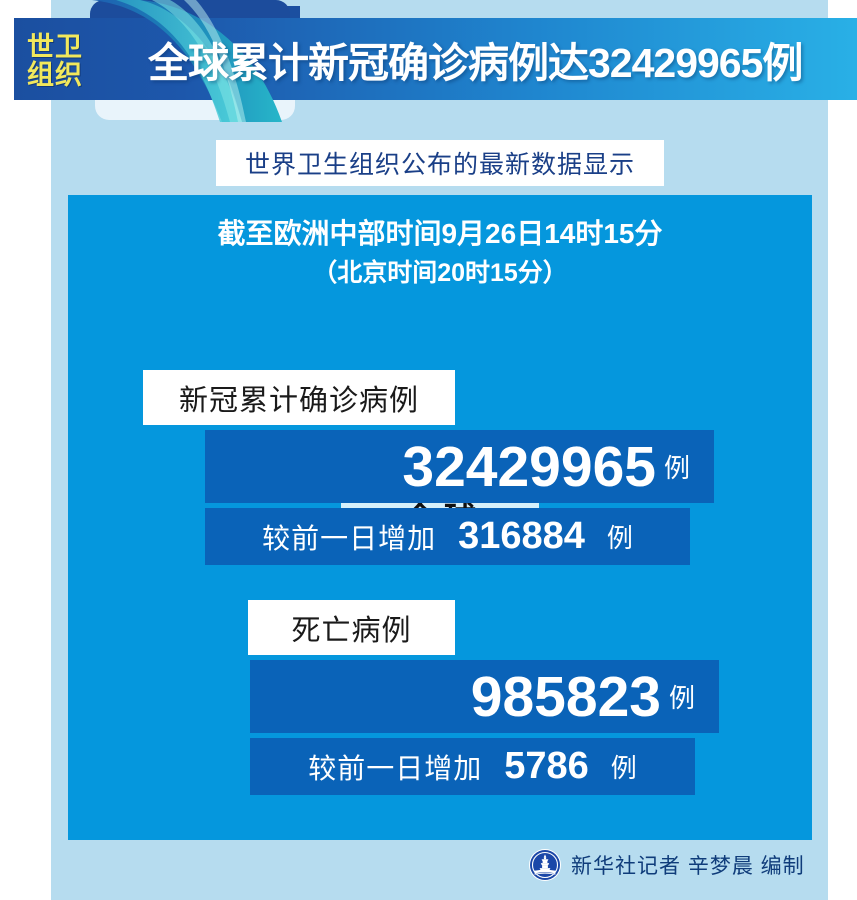  Describe the element at coordinates (529, 466) in the screenshot. I see `stat-total-value-confirmed: 32429965` at that location.